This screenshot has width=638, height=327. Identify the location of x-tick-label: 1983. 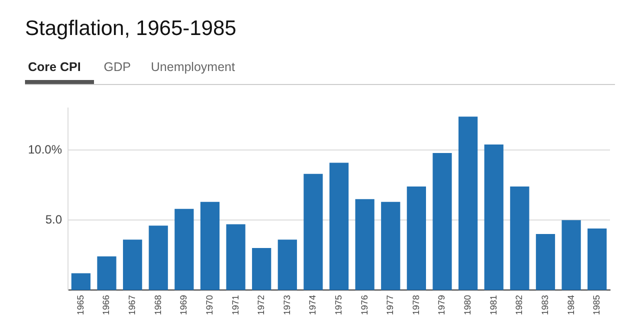
(545, 305).